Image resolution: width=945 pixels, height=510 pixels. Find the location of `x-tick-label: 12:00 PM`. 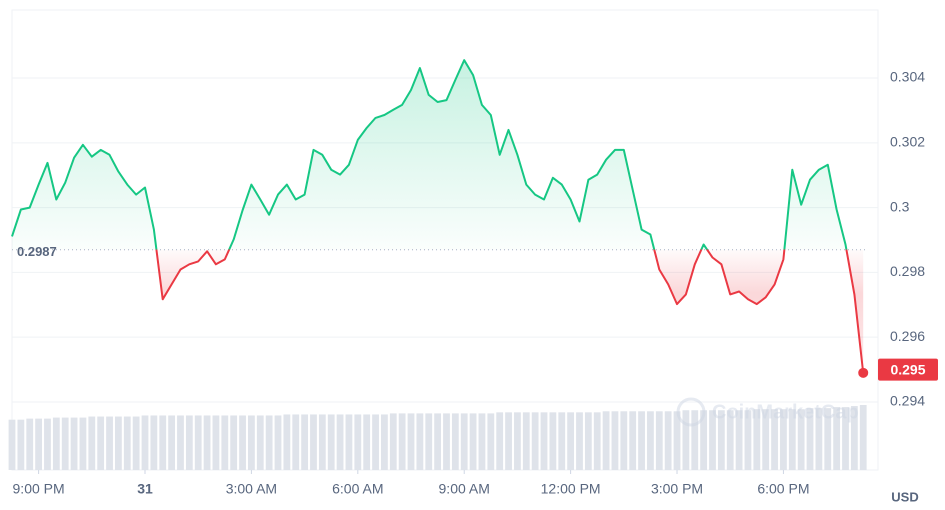

x-tick-label: 12:00 PM is located at coordinates (571, 489).